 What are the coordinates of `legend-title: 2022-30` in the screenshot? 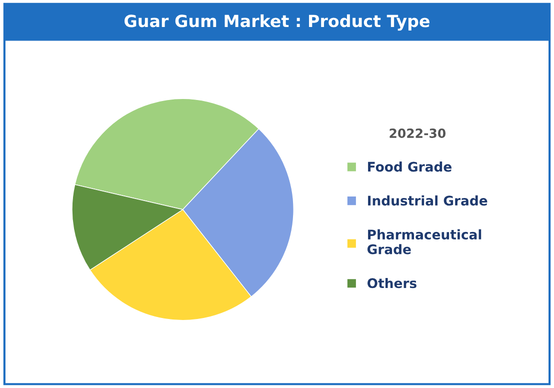 It's located at (418, 133).